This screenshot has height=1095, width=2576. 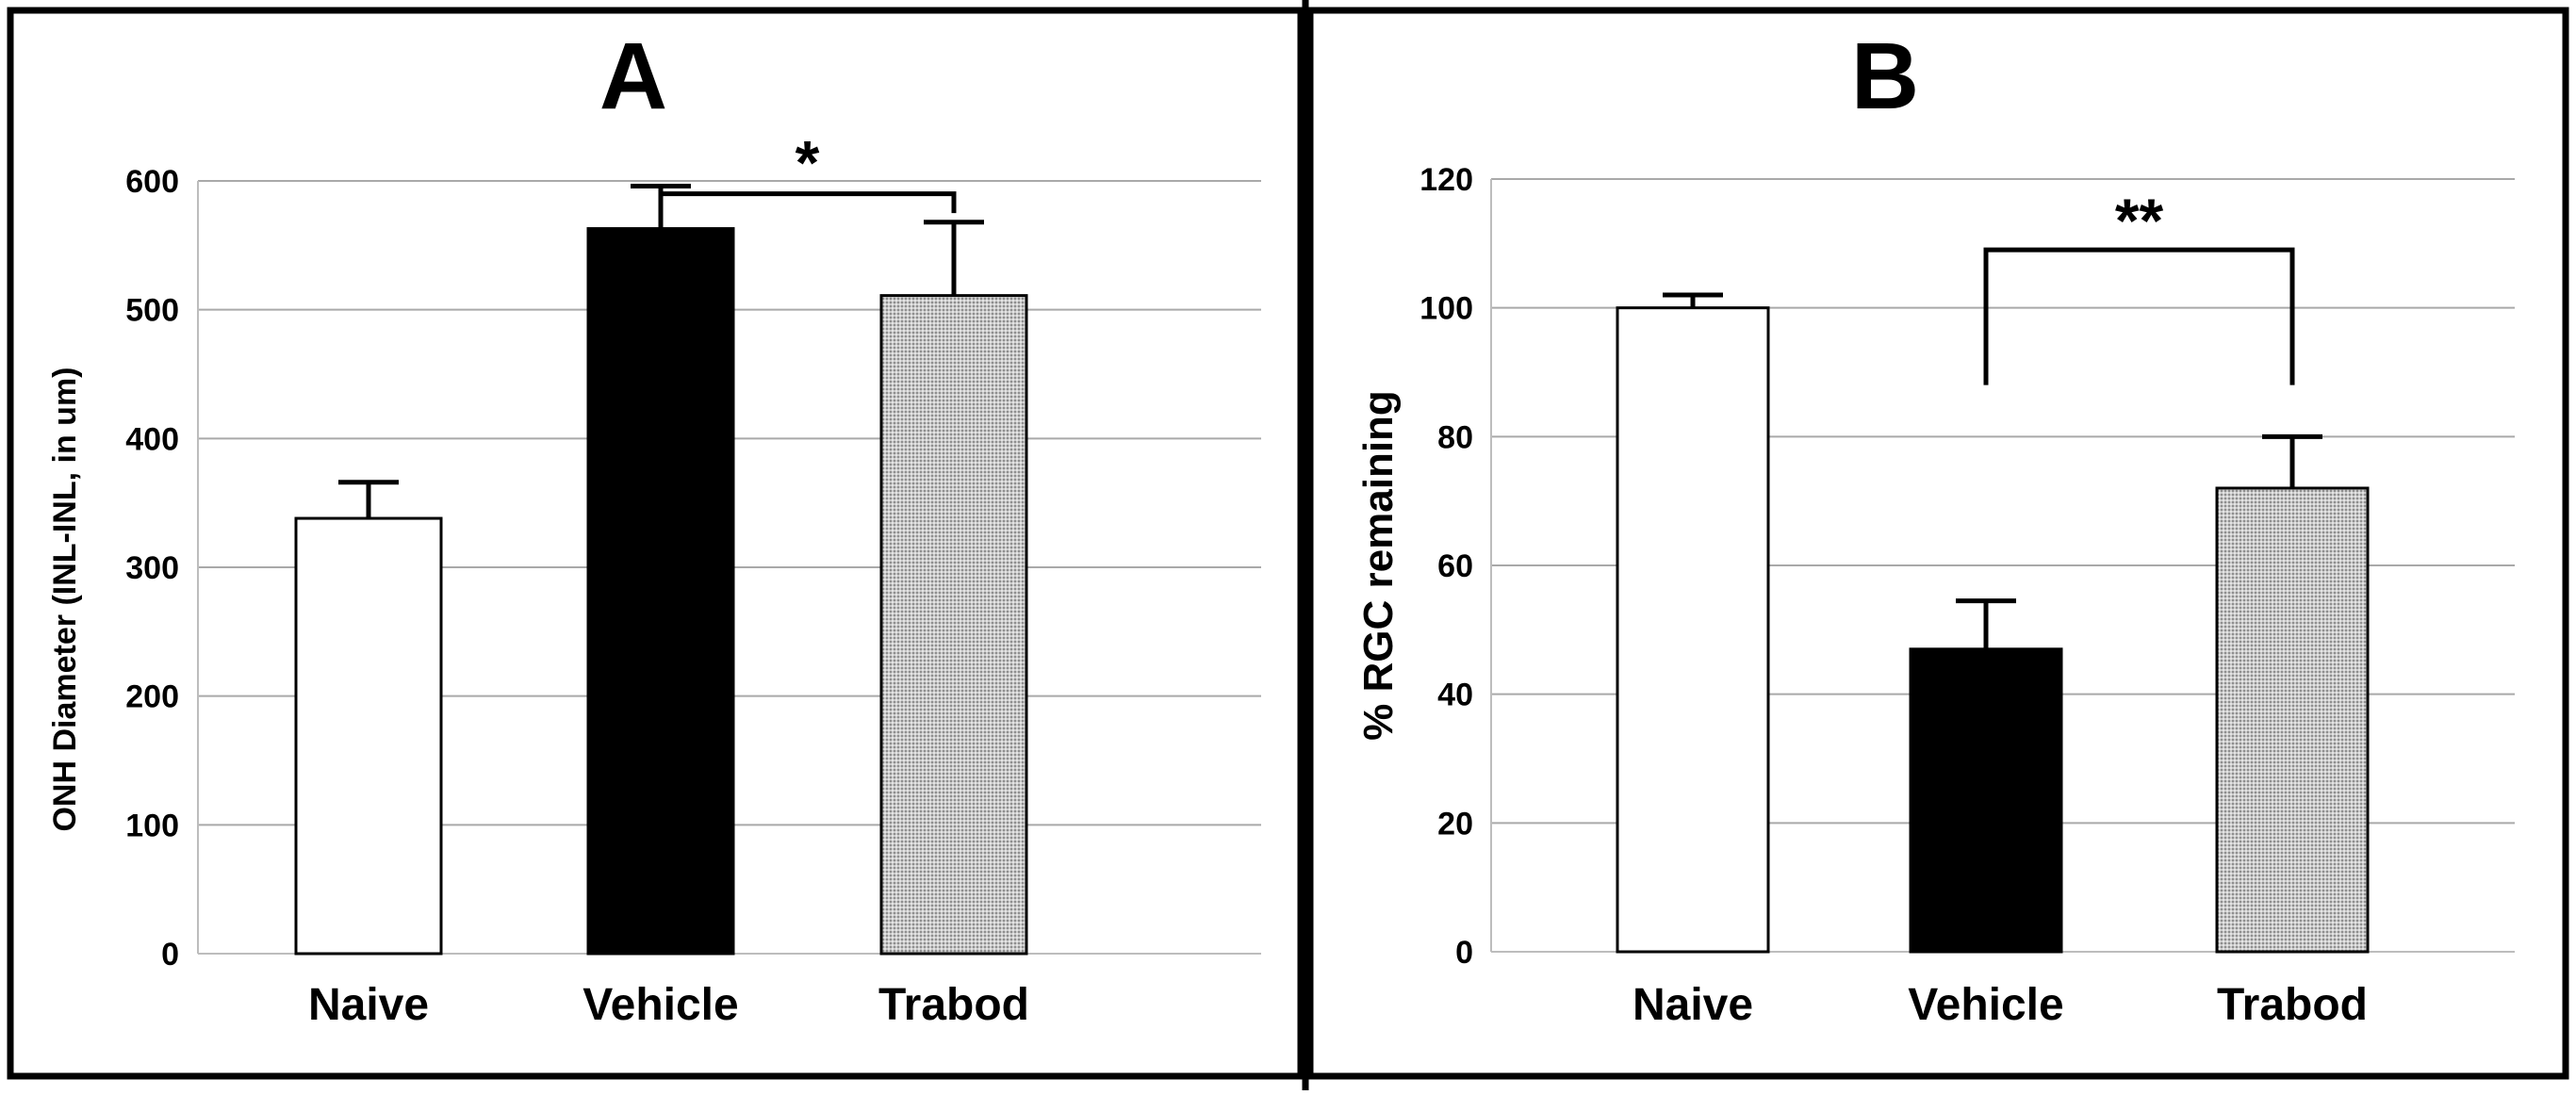 What do you see at coordinates (1985, 1005) in the screenshot?
I see `panel-b-category-label: Vehicle` at bounding box center [1985, 1005].